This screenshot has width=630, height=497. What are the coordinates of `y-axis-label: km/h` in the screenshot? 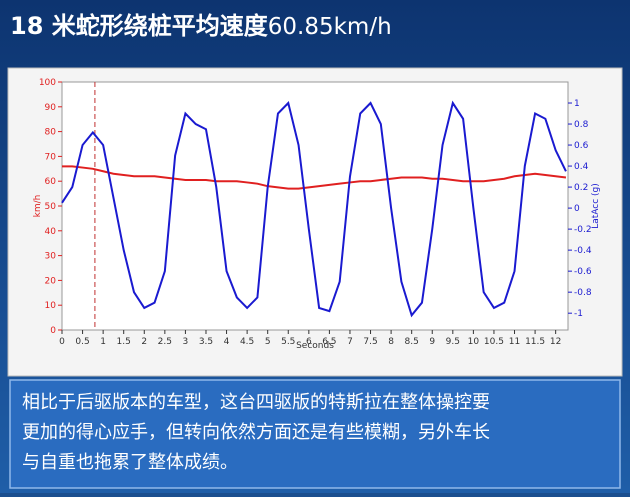 It's located at (38, 206).